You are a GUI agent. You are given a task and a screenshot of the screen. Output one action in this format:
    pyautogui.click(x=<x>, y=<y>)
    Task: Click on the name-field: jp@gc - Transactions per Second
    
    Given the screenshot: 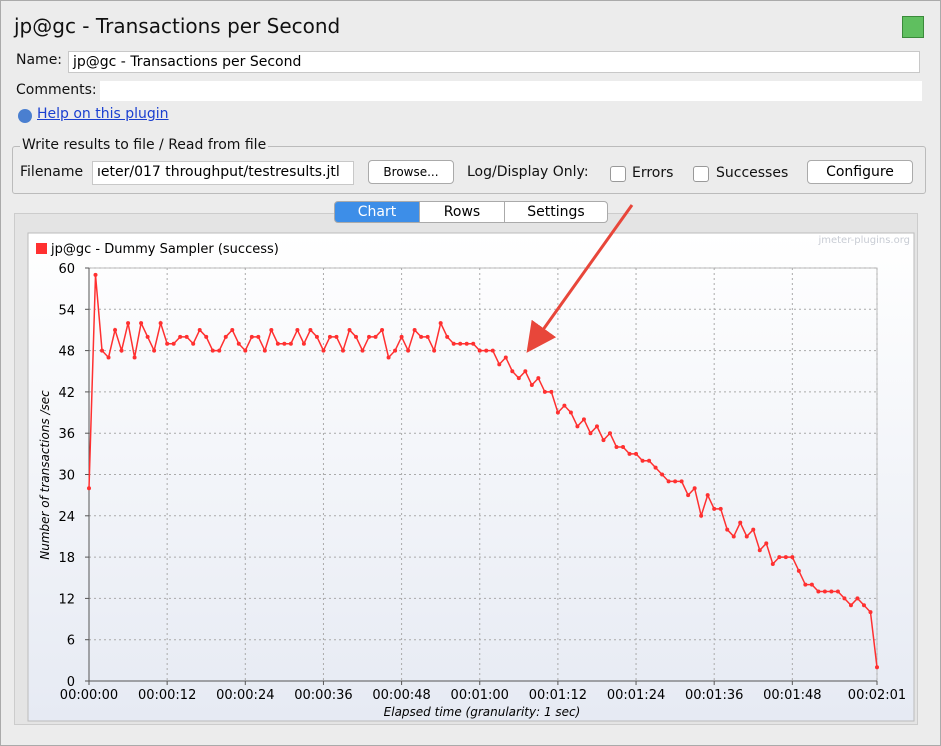 What is the action you would take?
    pyautogui.click(x=494, y=62)
    